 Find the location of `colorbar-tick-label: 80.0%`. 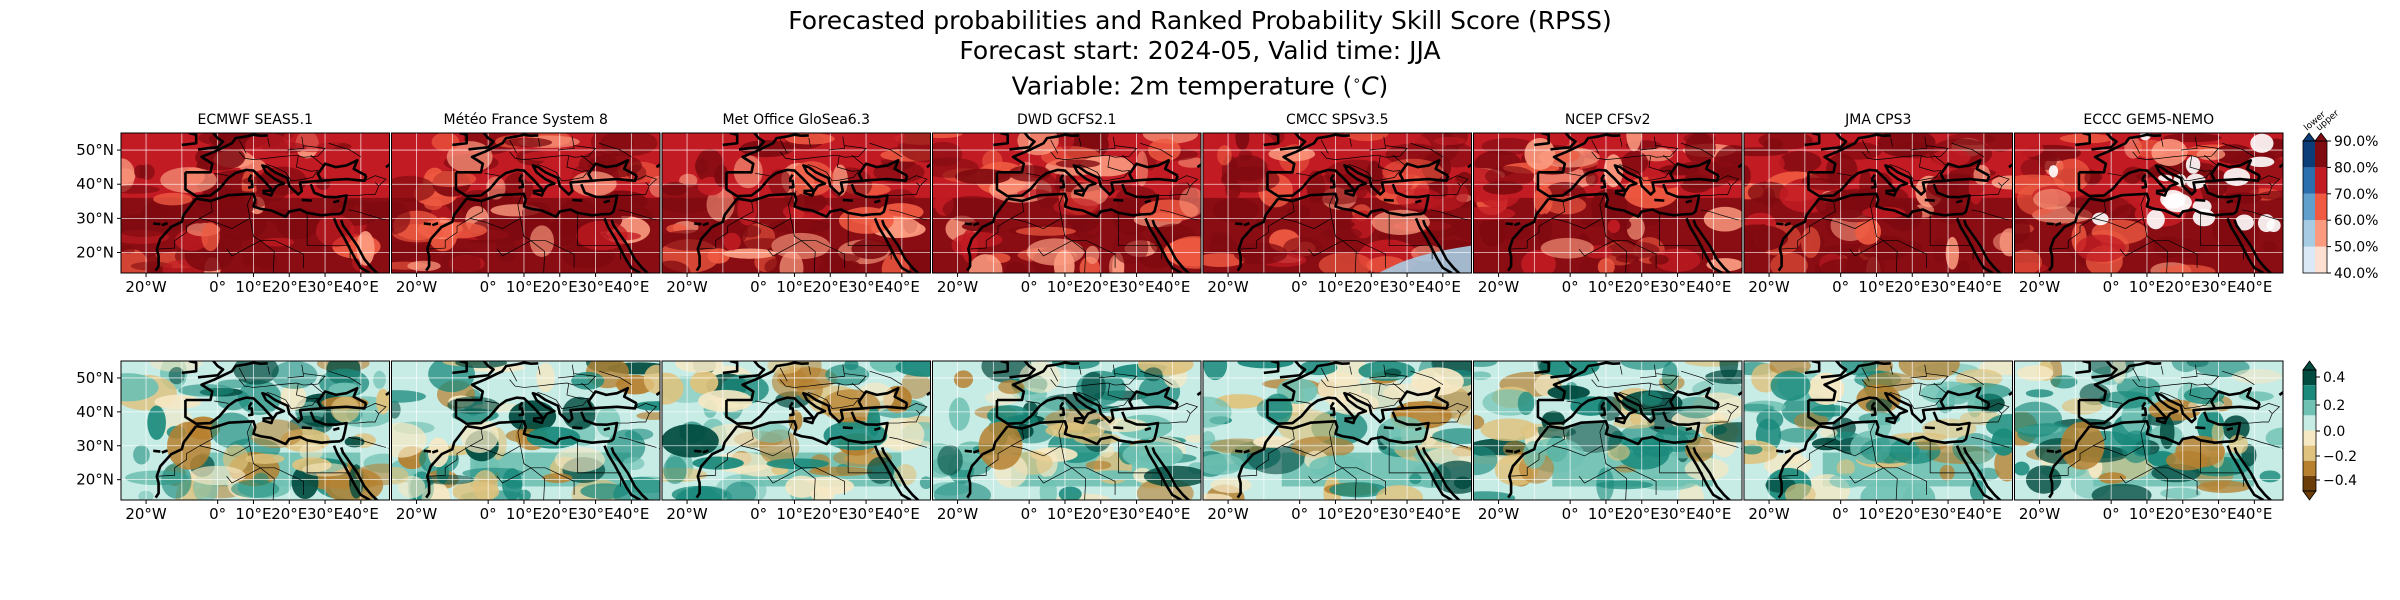

colorbar-tick-label: 80.0% is located at coordinates (2356, 168).